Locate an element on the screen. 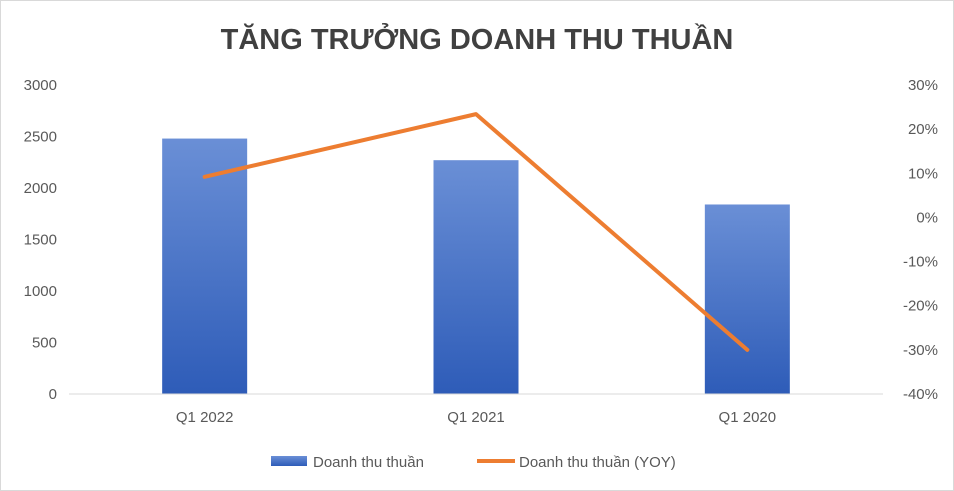 The image size is (954, 491). legend-label-line: Doanh thu thuần (YOY) is located at coordinates (597, 462).